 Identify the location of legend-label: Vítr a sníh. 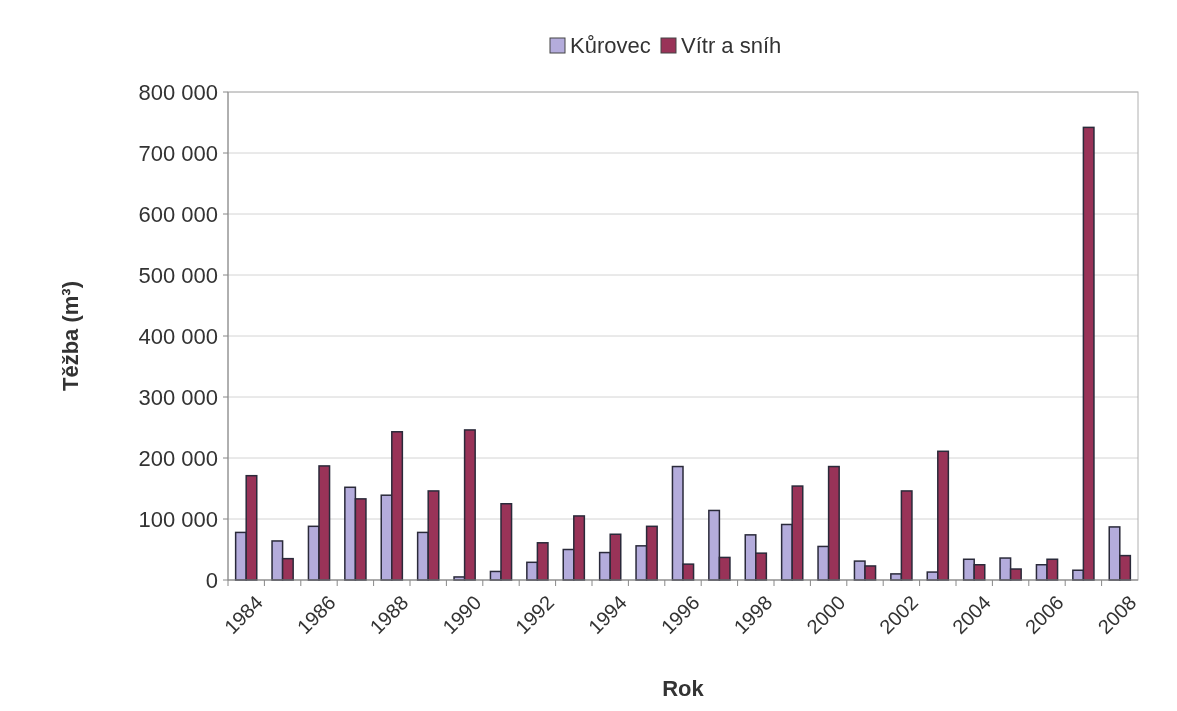
(731, 45).